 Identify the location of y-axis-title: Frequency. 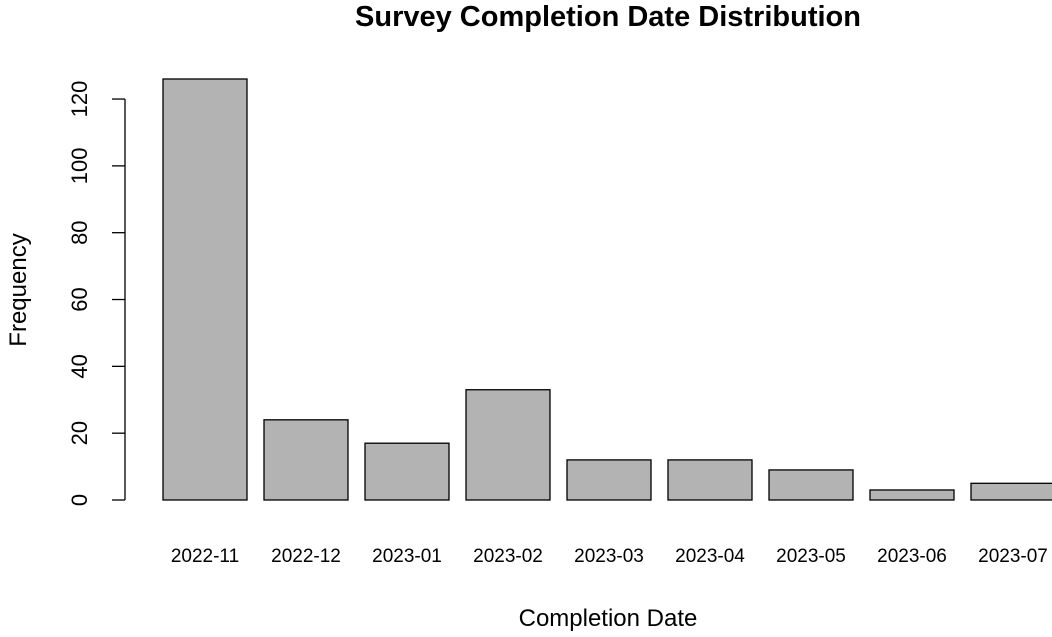
(18, 289).